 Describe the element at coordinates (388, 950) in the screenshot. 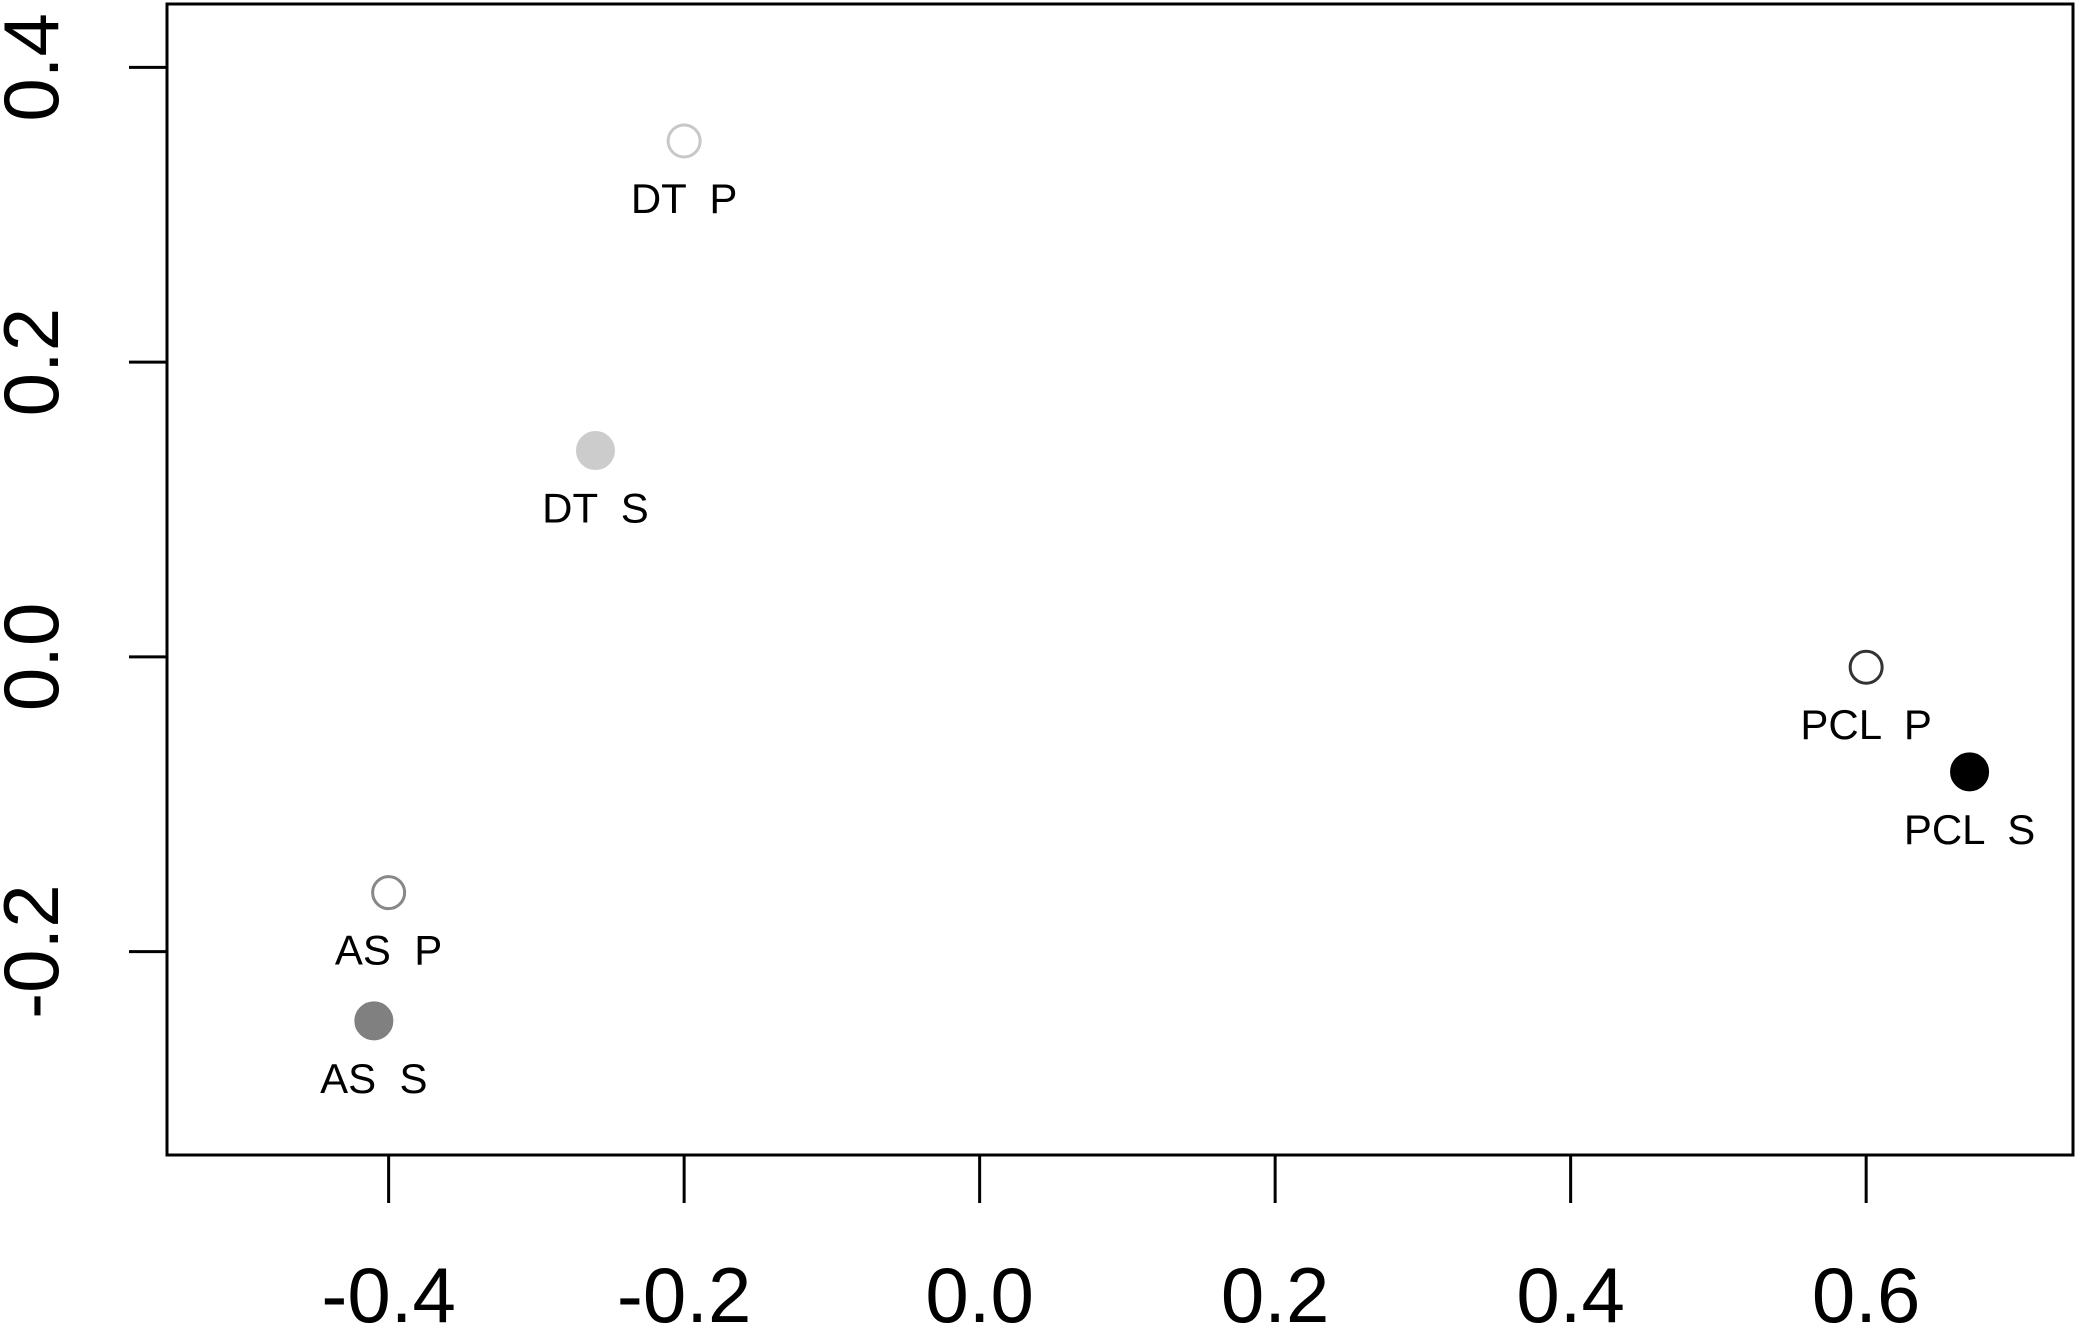

I see `point-label: AS P` at that location.